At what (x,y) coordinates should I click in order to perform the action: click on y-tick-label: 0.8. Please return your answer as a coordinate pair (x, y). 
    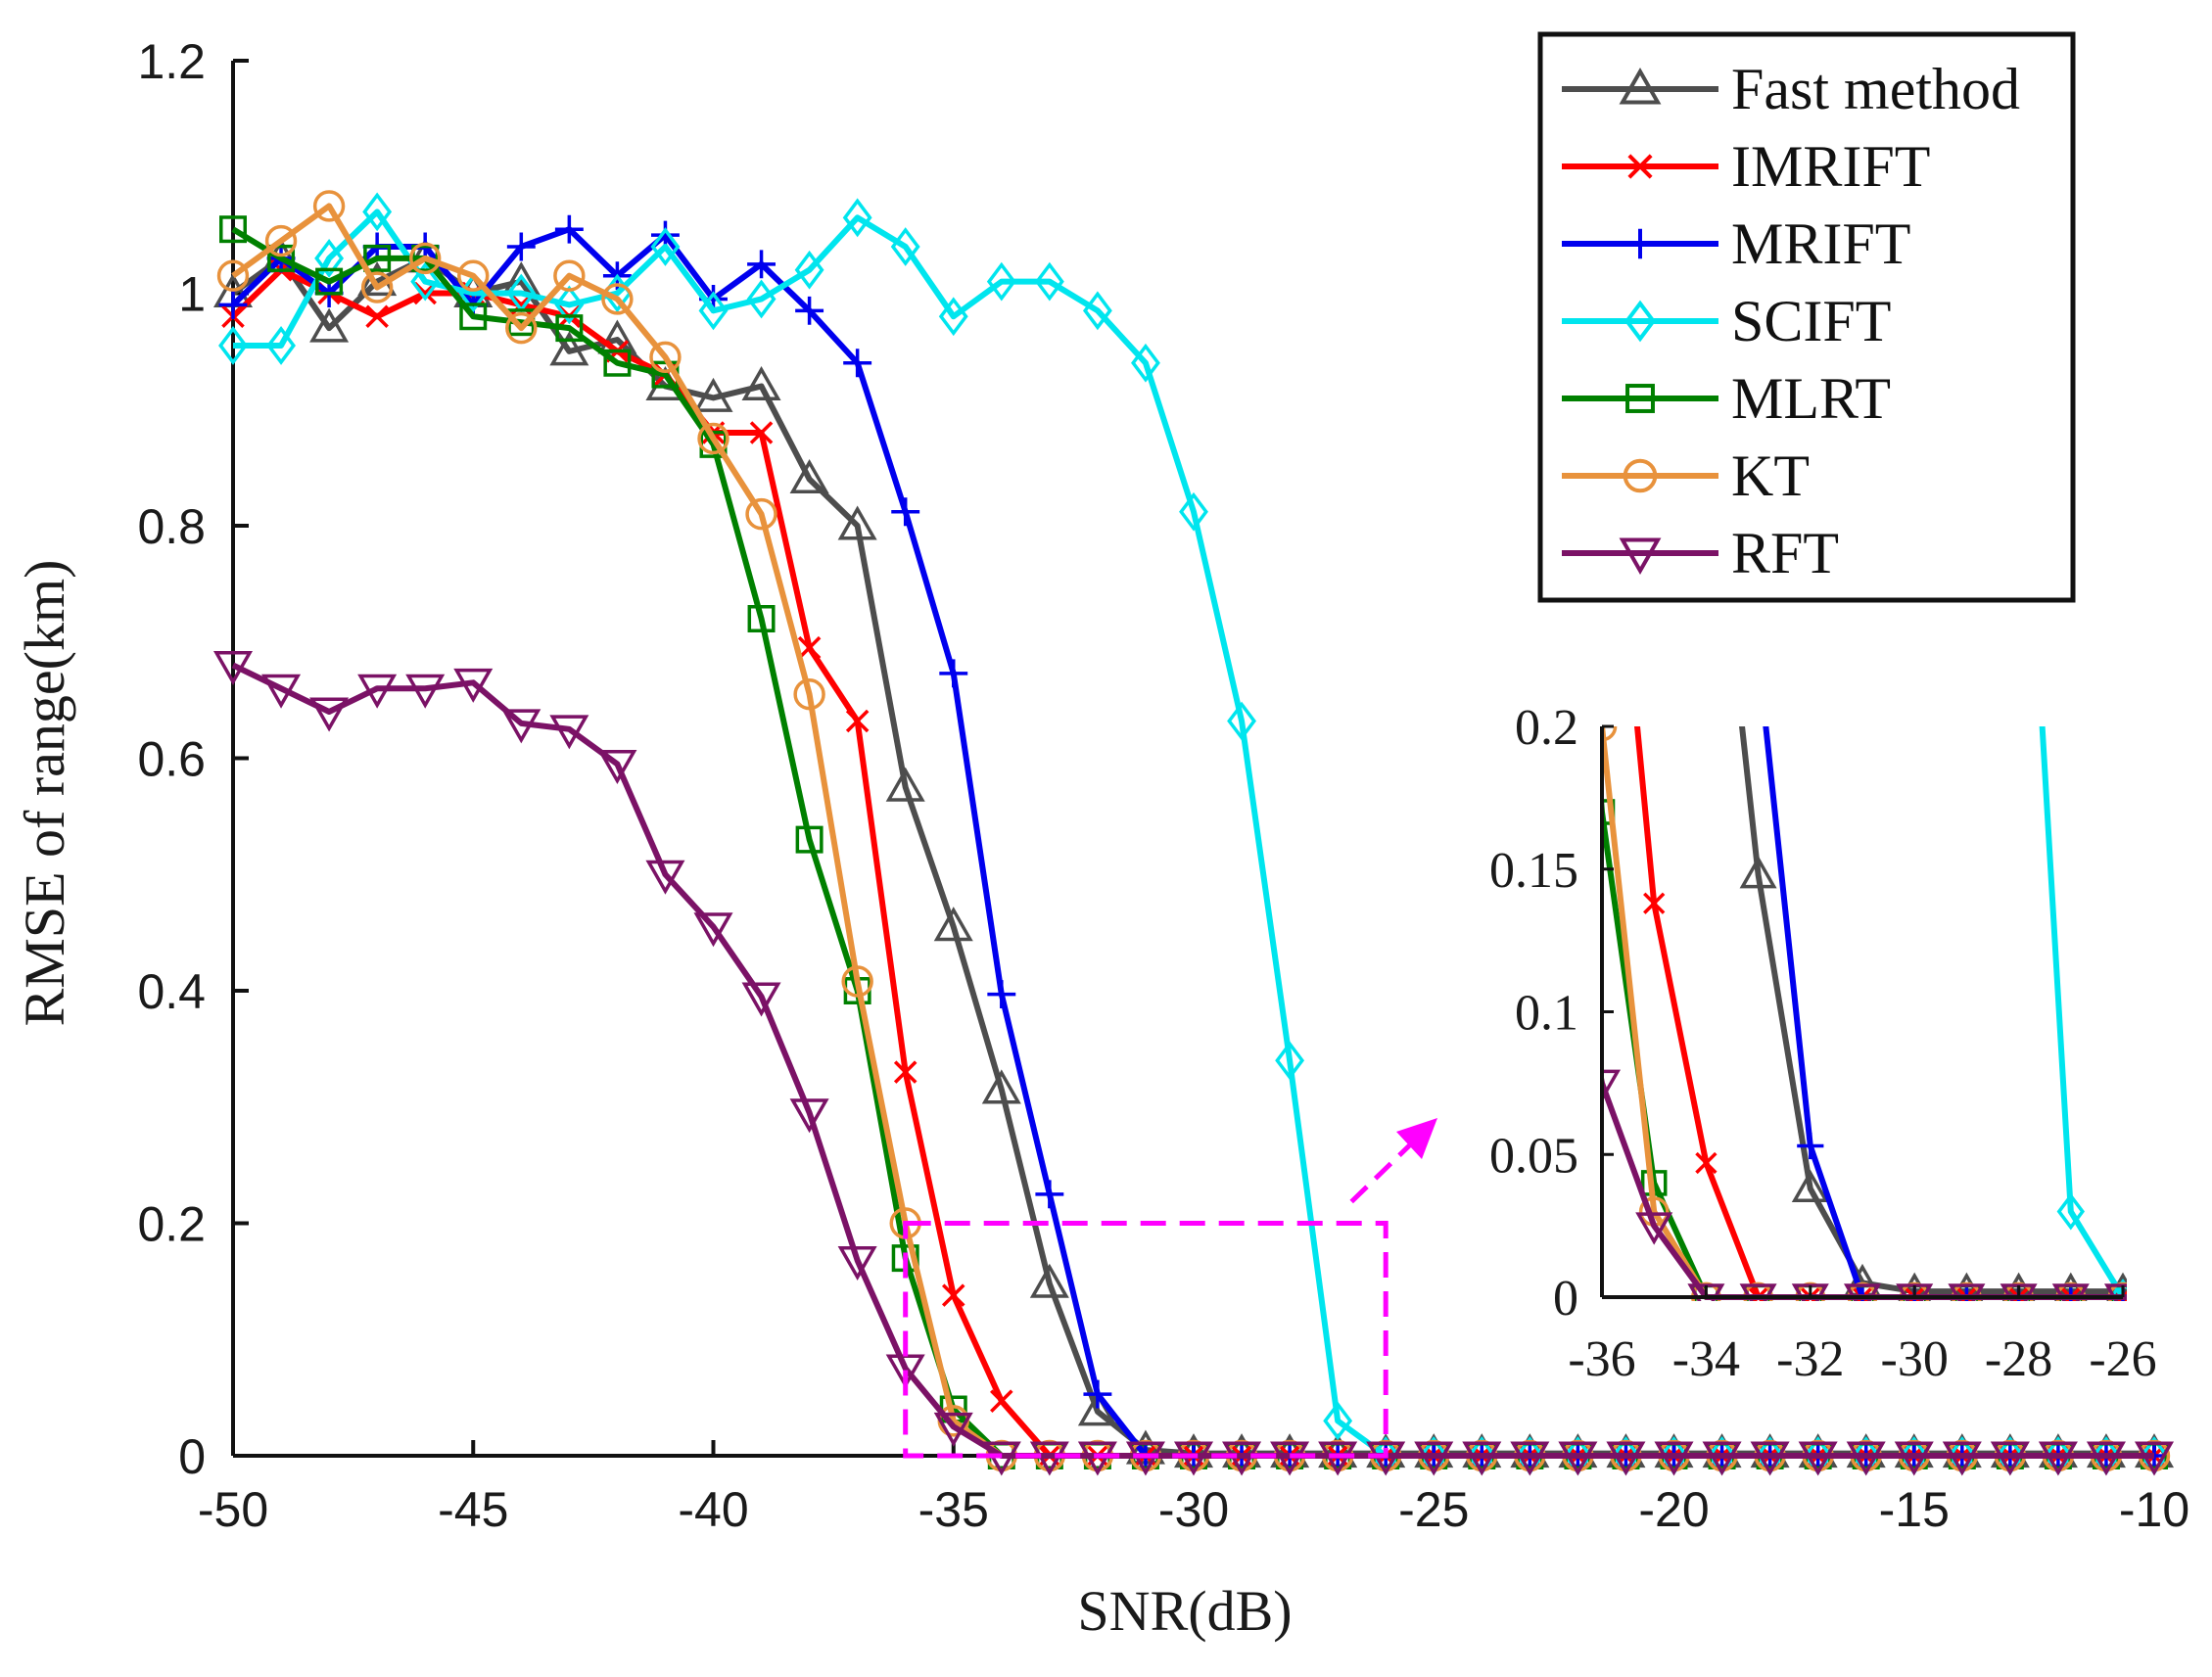
    Looking at the image, I should click on (171, 526).